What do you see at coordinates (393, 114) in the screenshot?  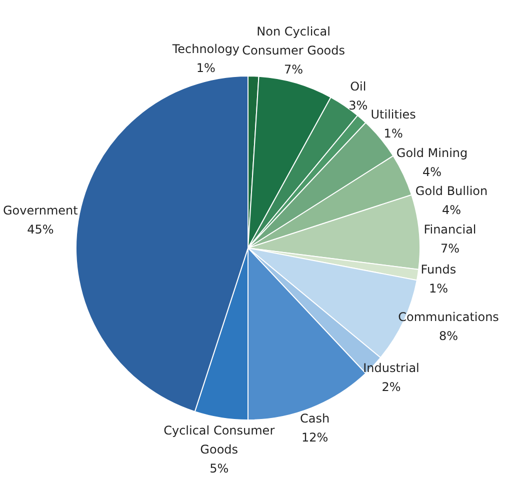 I see `slice-label: Utilities` at bounding box center [393, 114].